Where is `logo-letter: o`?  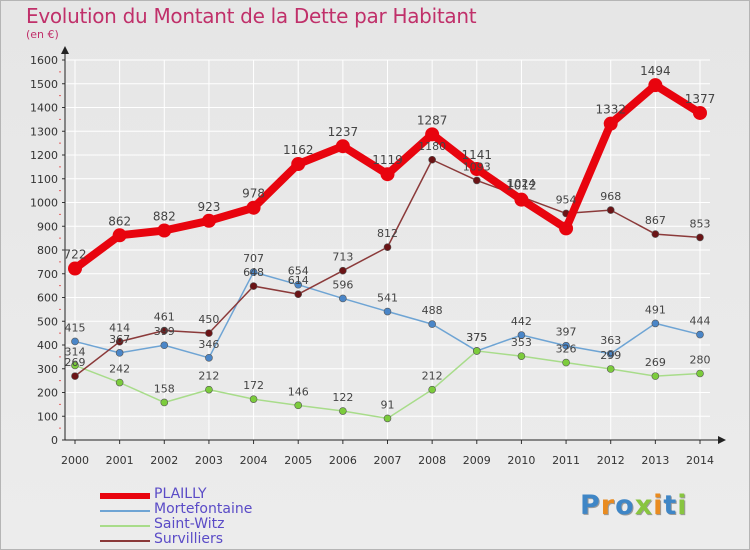 logo-letter: o is located at coordinates (625, 505).